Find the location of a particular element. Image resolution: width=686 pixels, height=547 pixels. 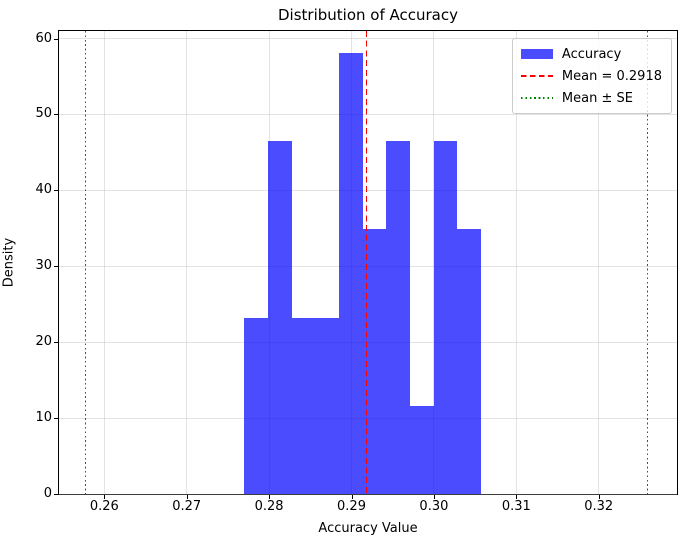

legend-patch-swatch is located at coordinates (536, 54).